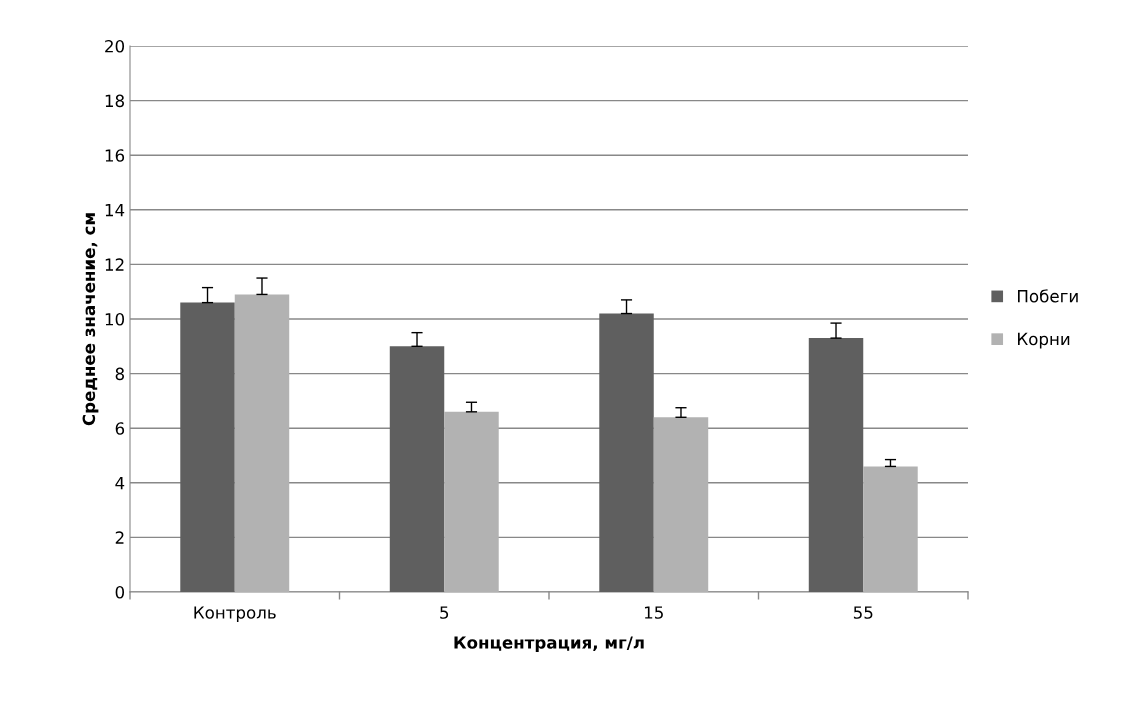 This screenshot has height=706, width=1128. Describe the element at coordinates (235, 614) in the screenshot. I see `x-tick-label: Контроль` at that location.